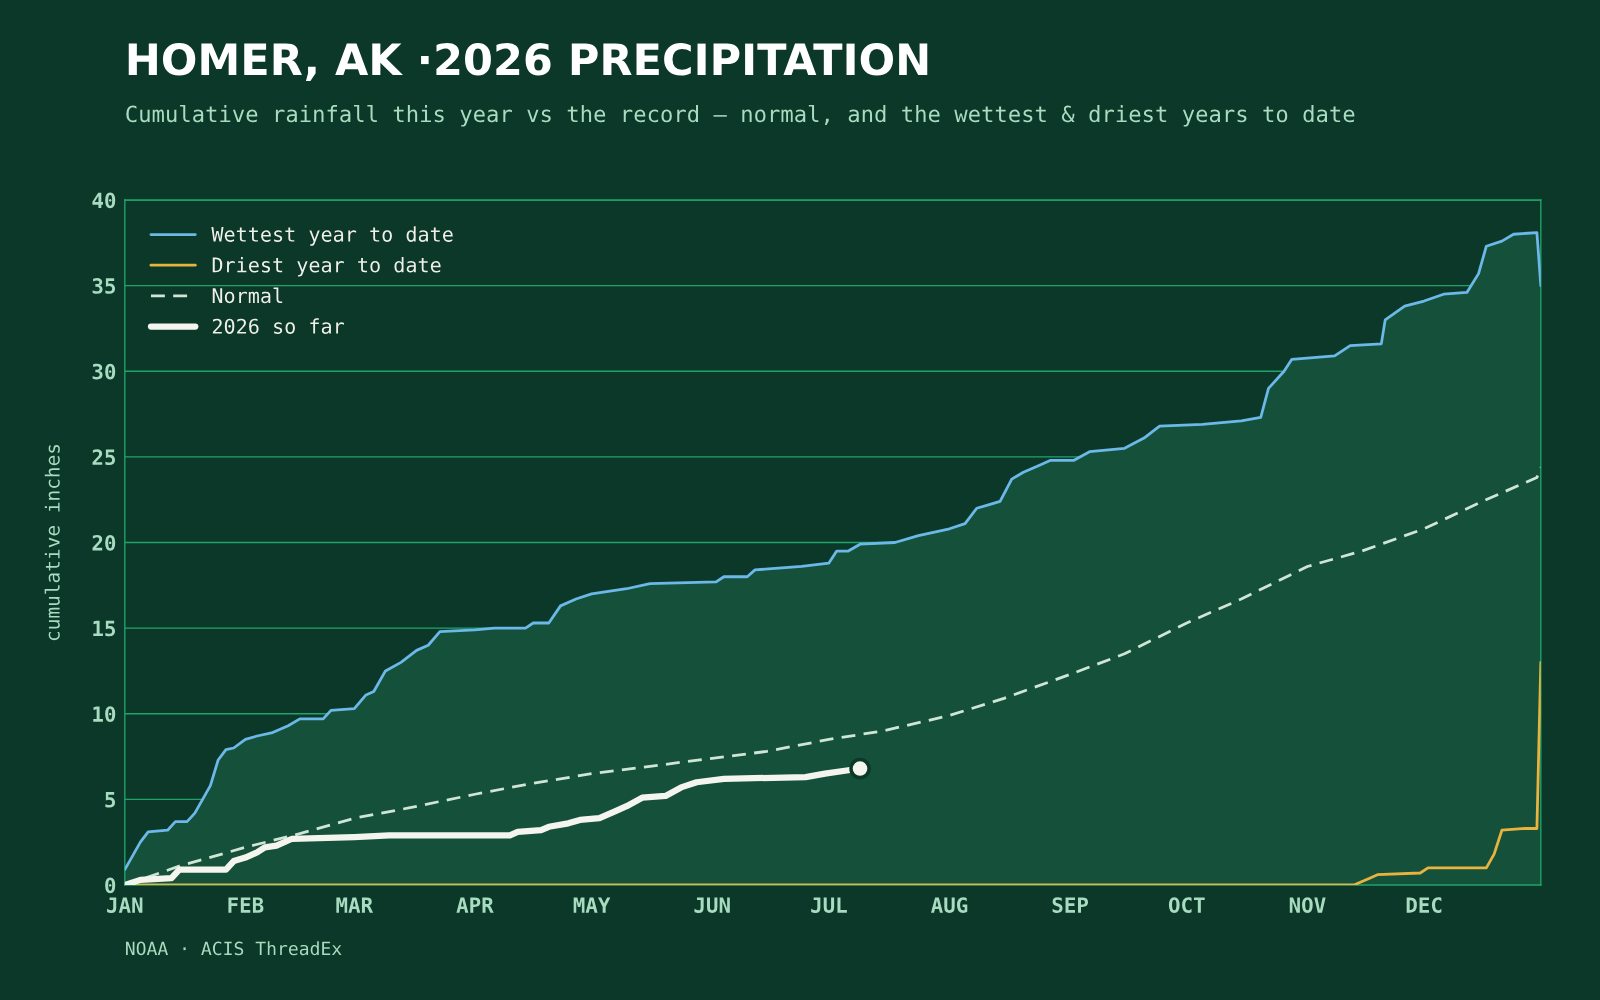 The width and height of the screenshot is (1600, 1000). Describe the element at coordinates (246, 905) in the screenshot. I see `x-tick-label: FEB` at that location.